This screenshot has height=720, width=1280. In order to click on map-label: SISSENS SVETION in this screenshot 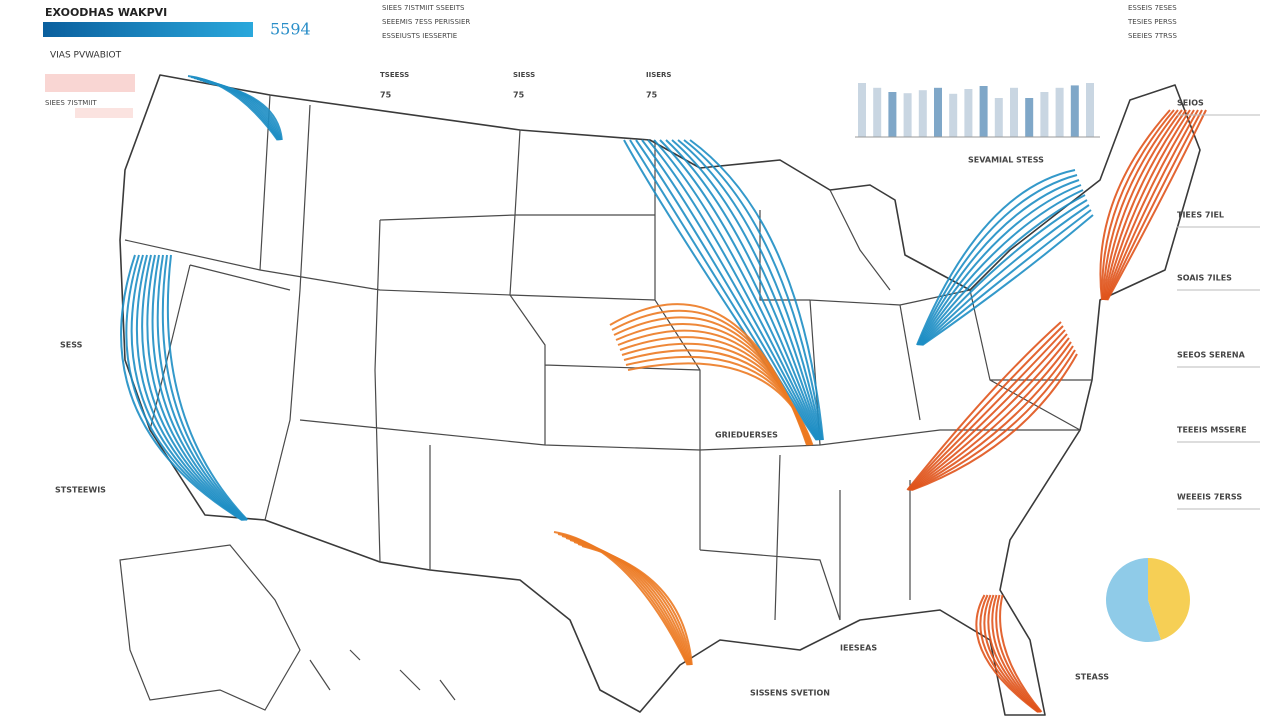, I will do `click(790, 693)`.